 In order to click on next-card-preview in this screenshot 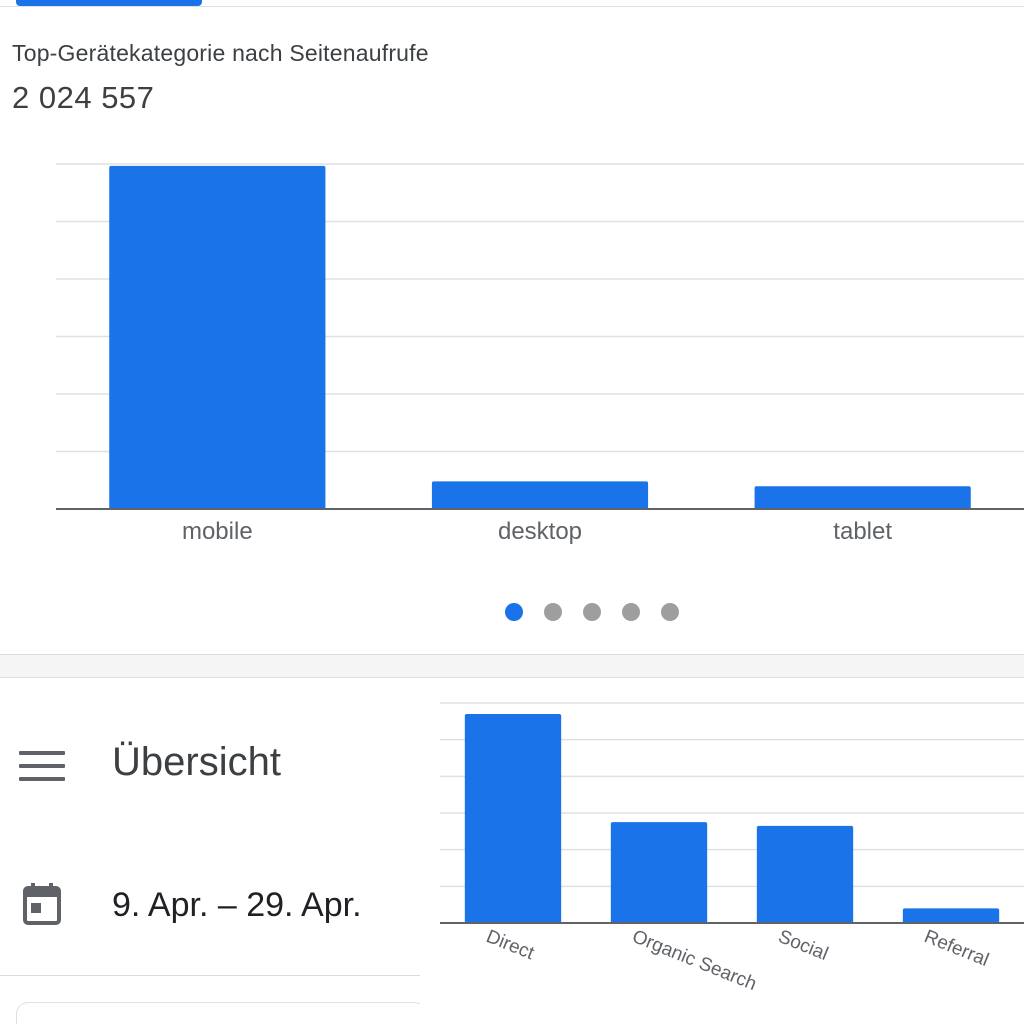, I will do `click(221, 1013)`.